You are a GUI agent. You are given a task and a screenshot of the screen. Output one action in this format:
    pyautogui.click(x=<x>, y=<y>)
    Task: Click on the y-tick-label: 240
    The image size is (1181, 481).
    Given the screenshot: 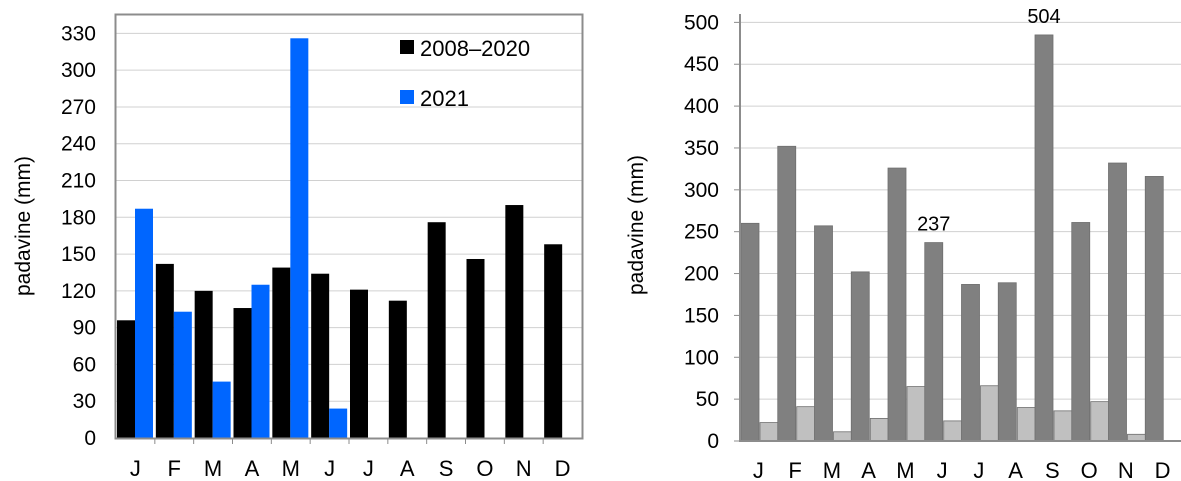 What is the action you would take?
    pyautogui.click(x=78, y=144)
    